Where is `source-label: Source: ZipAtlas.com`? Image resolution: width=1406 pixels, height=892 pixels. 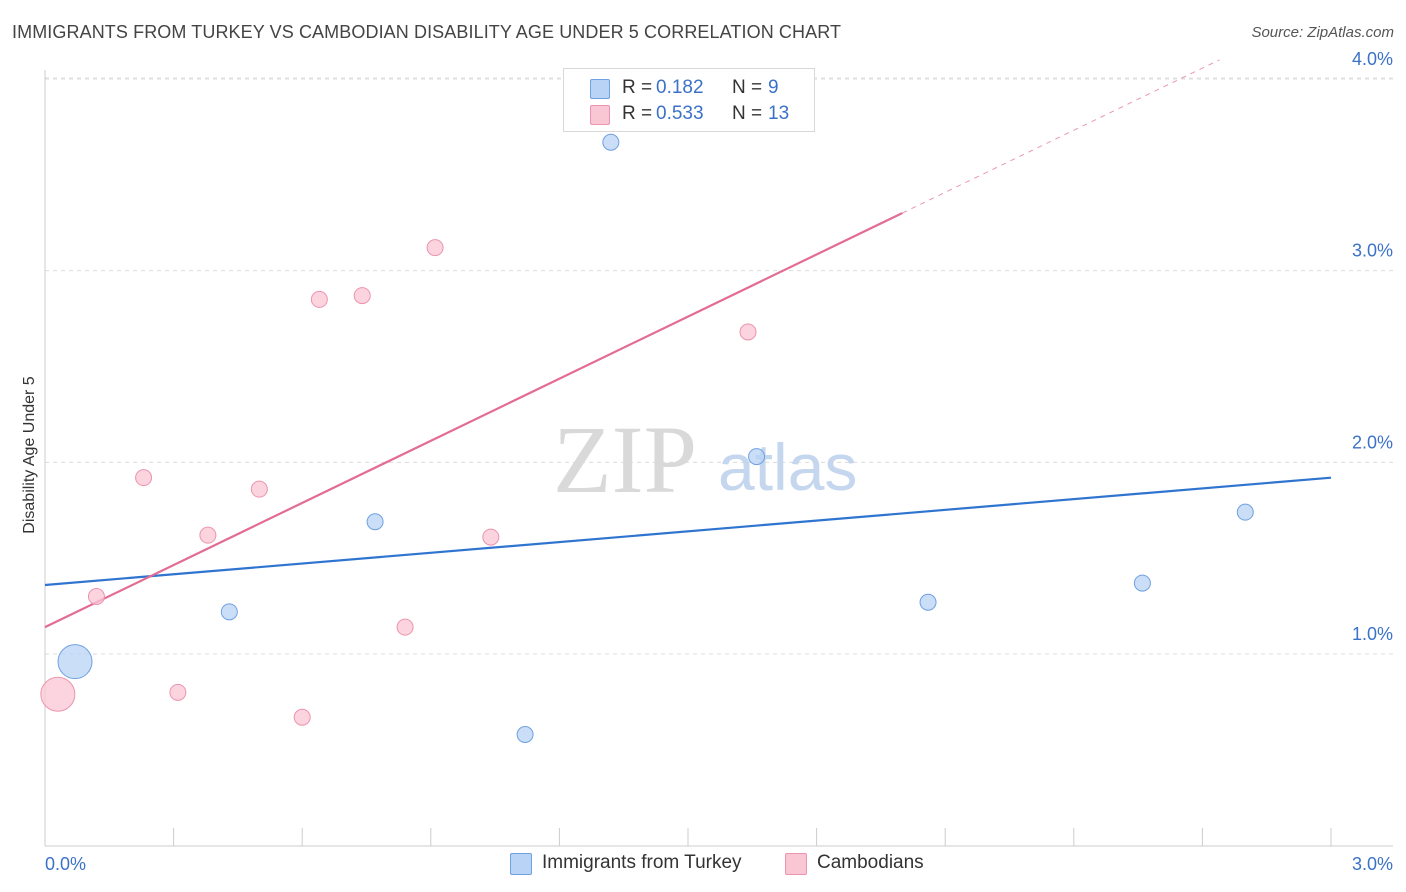
source-label: Source: ZipAtlas.com is located at coordinates (1322, 32).